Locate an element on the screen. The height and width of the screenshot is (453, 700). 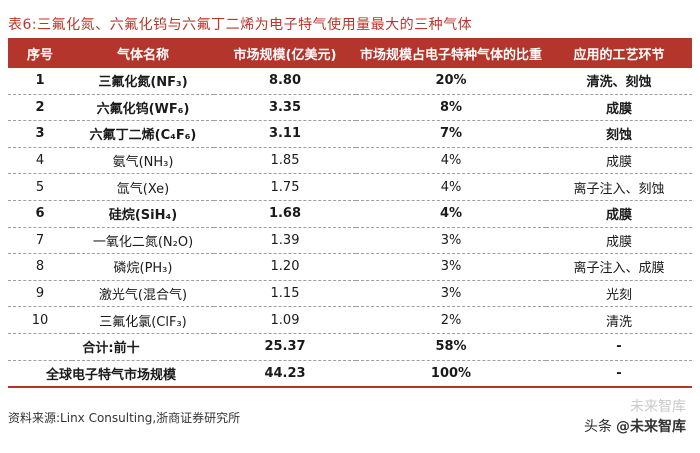
header-process: 应用的工艺环节 is located at coordinates (619, 53).